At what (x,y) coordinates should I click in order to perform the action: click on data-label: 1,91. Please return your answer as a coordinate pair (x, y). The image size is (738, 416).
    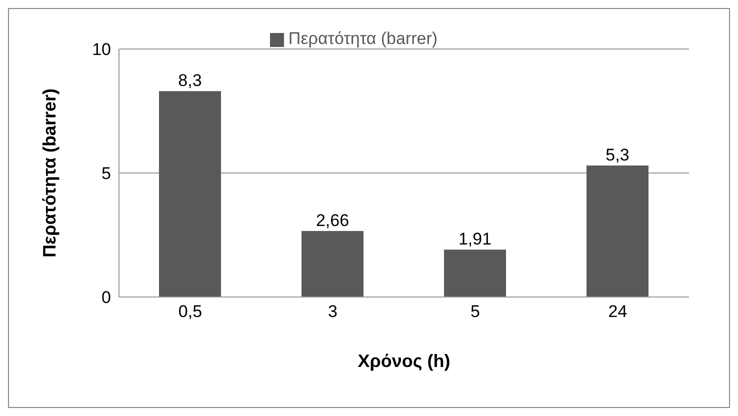
    Looking at the image, I should click on (475, 239).